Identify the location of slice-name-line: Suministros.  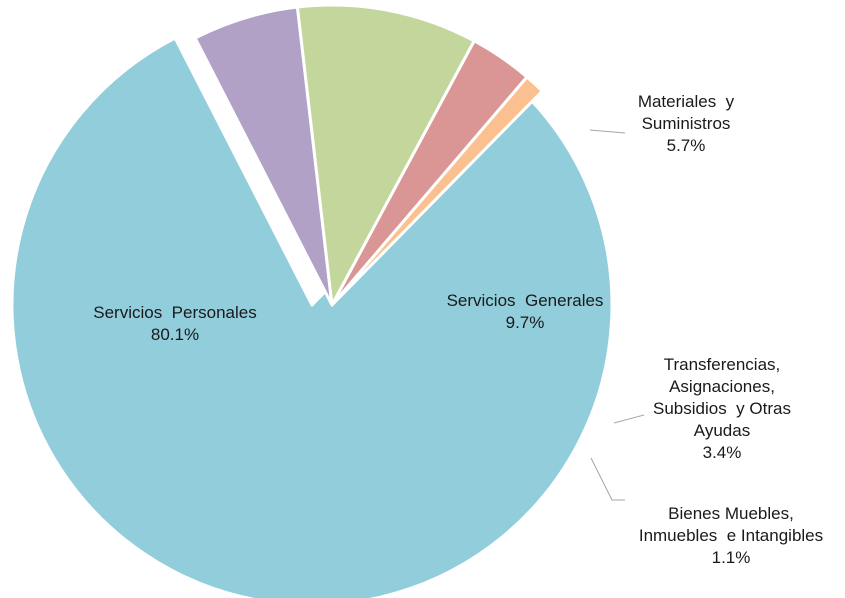
(686, 123).